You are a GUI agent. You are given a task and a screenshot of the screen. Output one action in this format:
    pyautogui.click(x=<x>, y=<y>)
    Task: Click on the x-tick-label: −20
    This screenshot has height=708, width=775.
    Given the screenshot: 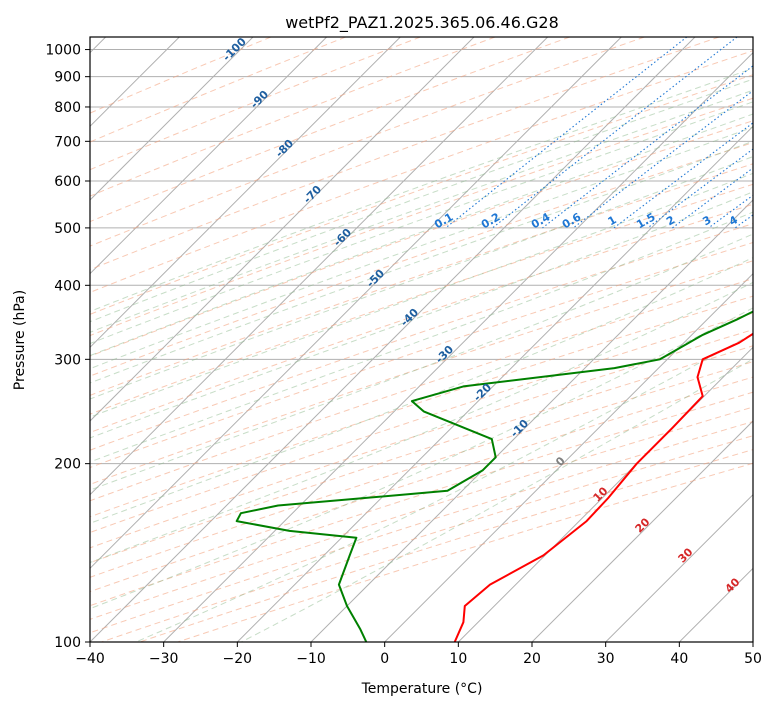 What is the action you would take?
    pyautogui.click(x=238, y=659)
    